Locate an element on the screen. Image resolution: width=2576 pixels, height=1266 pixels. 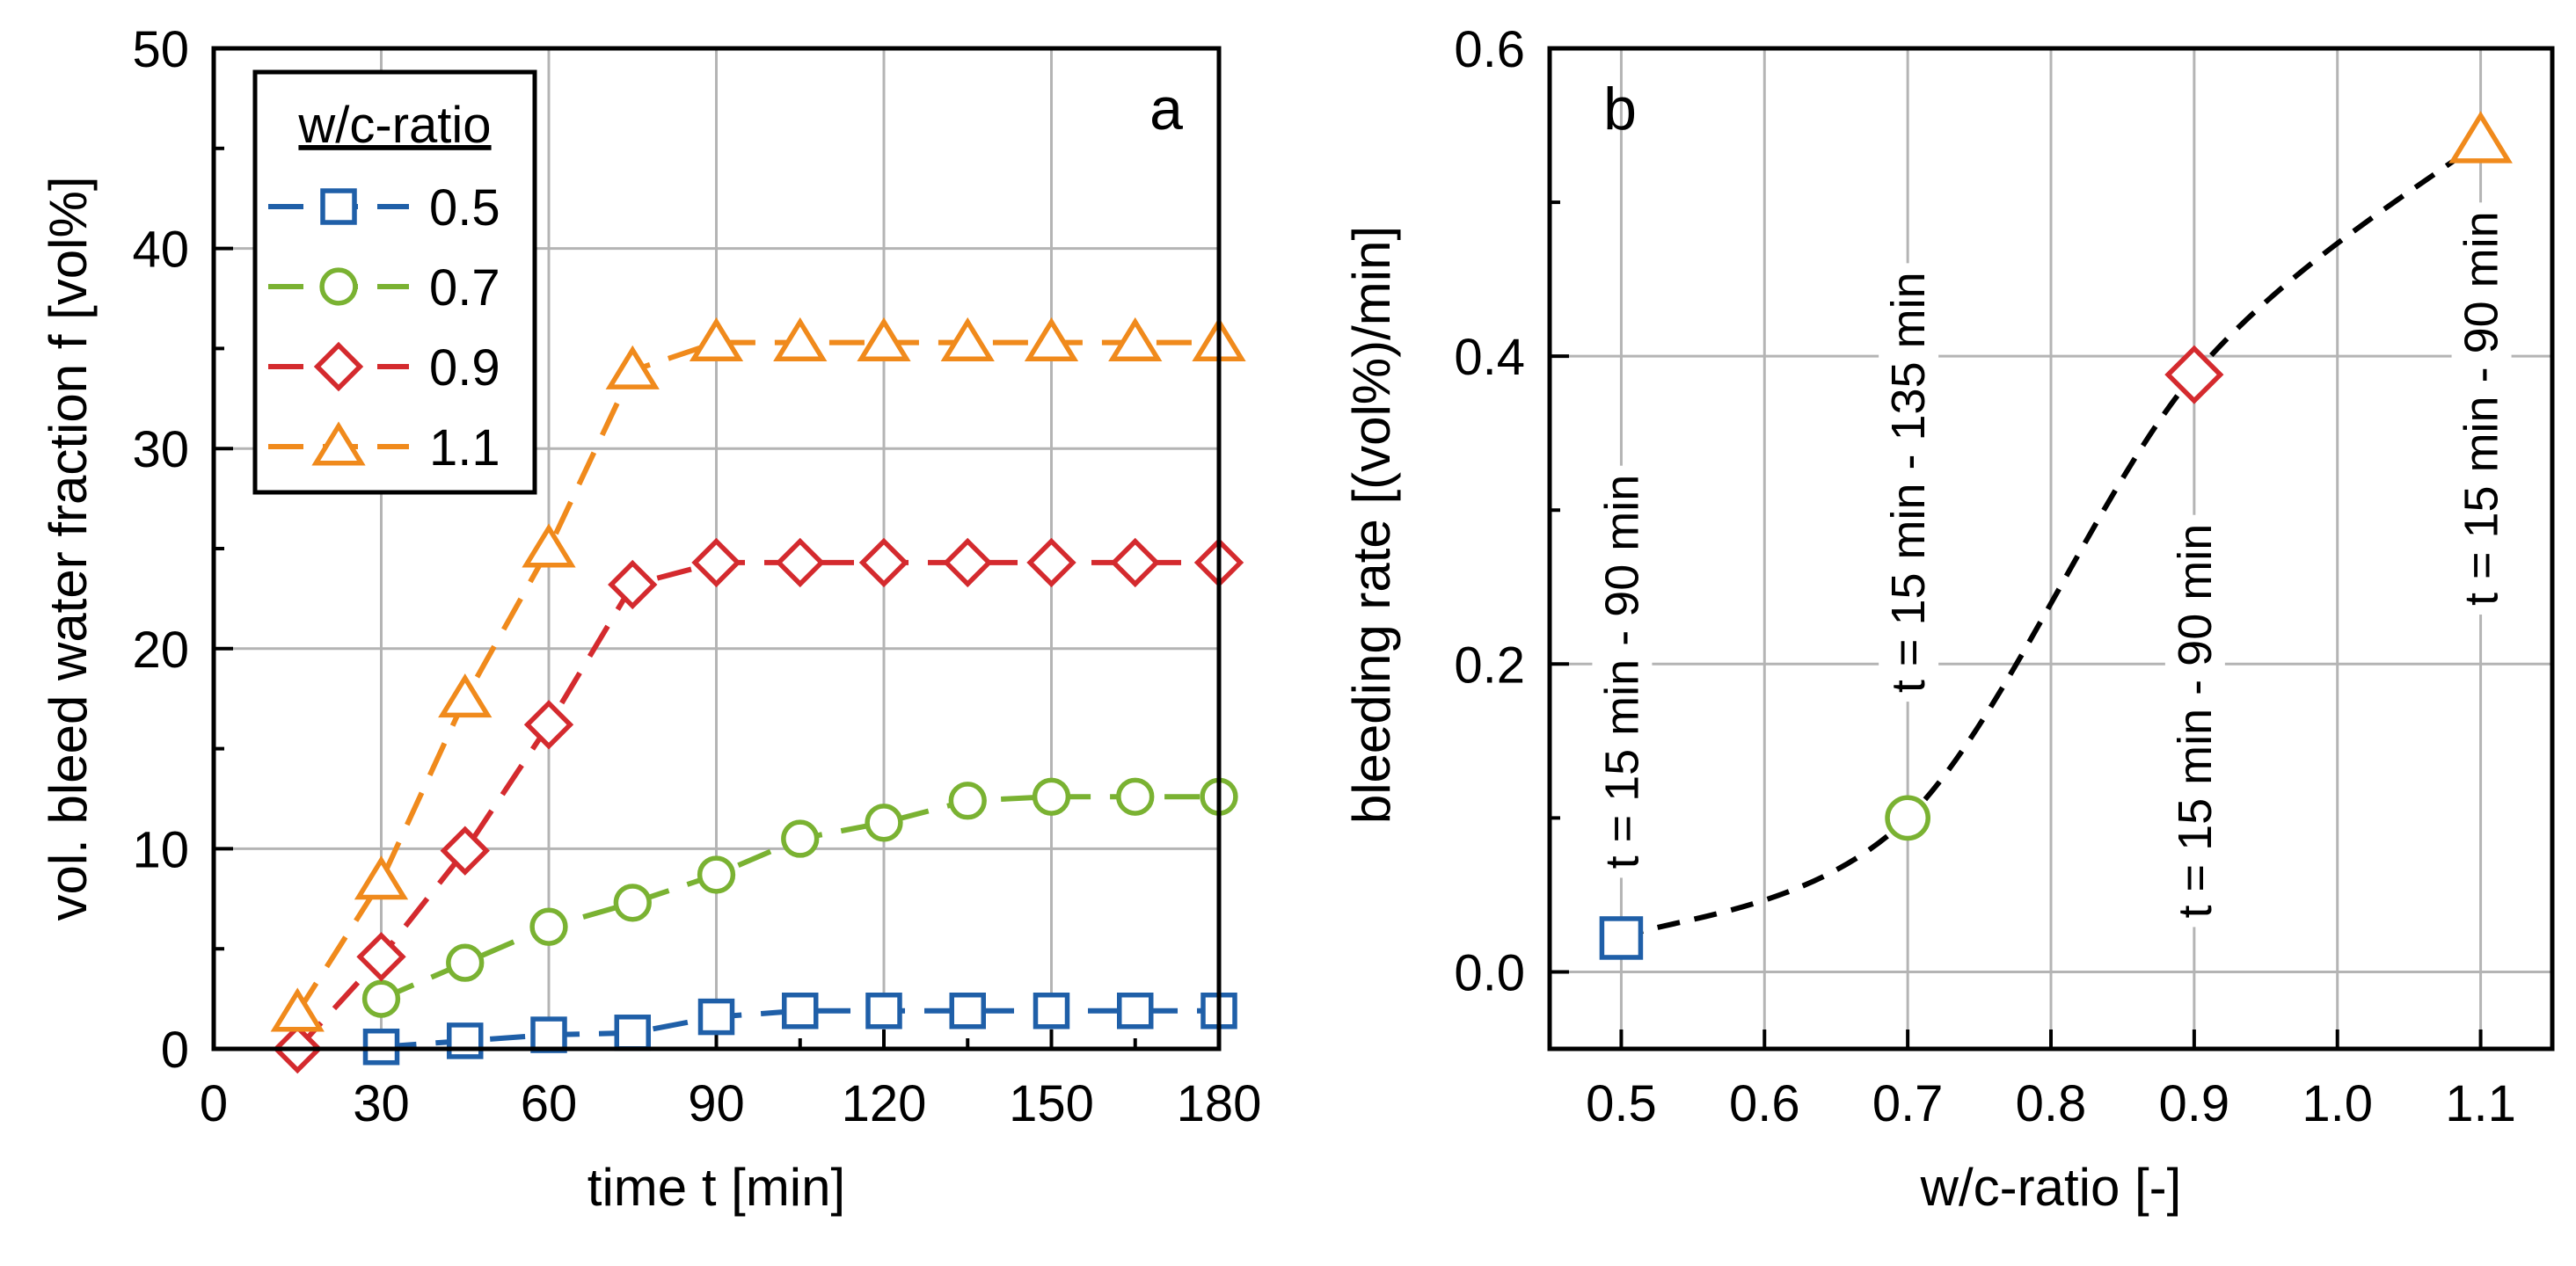
b-data-point-wc-0.9 is located at coordinates (2194, 374).